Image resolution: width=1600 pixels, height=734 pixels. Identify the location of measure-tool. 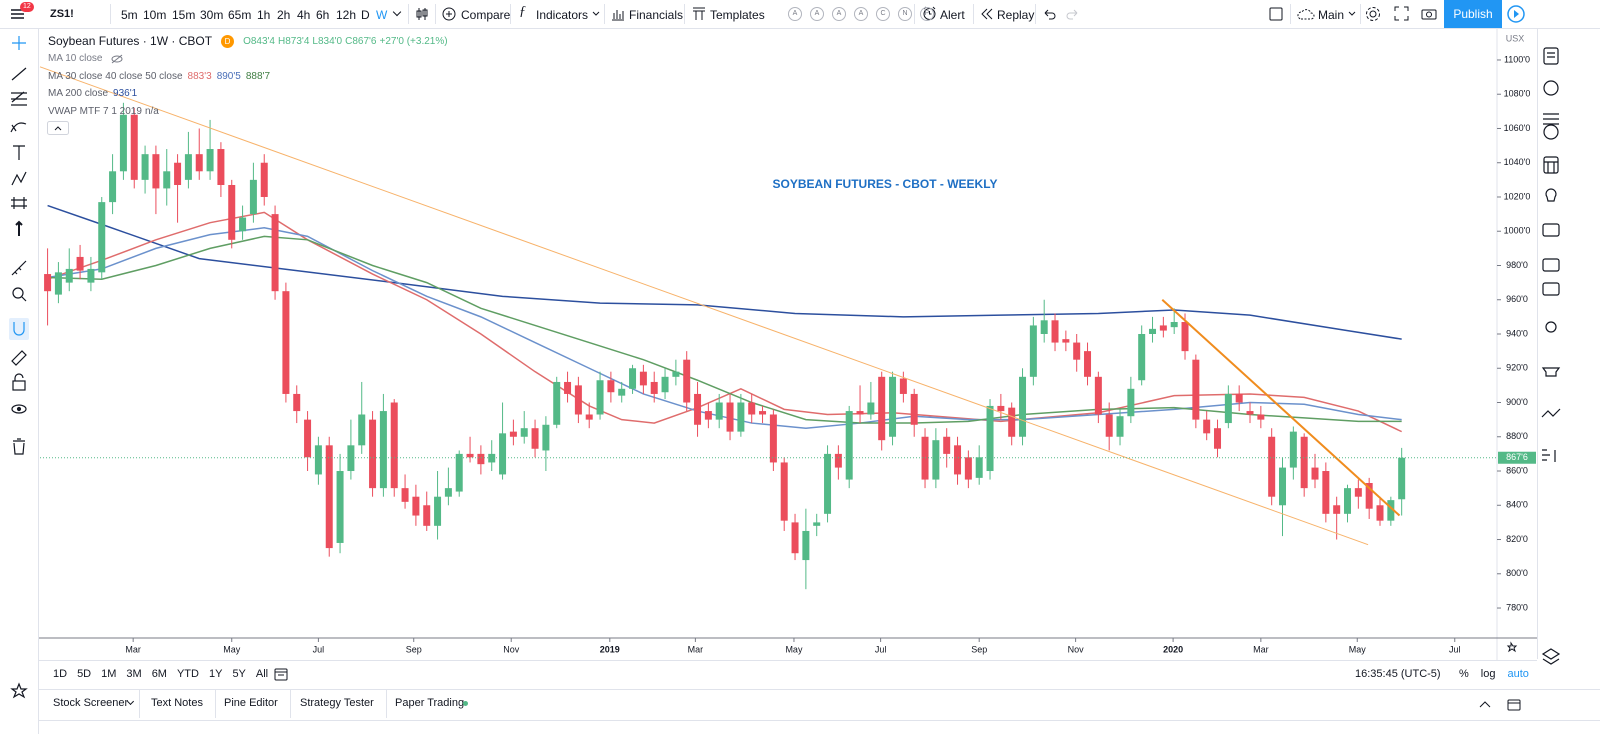
(19, 268).